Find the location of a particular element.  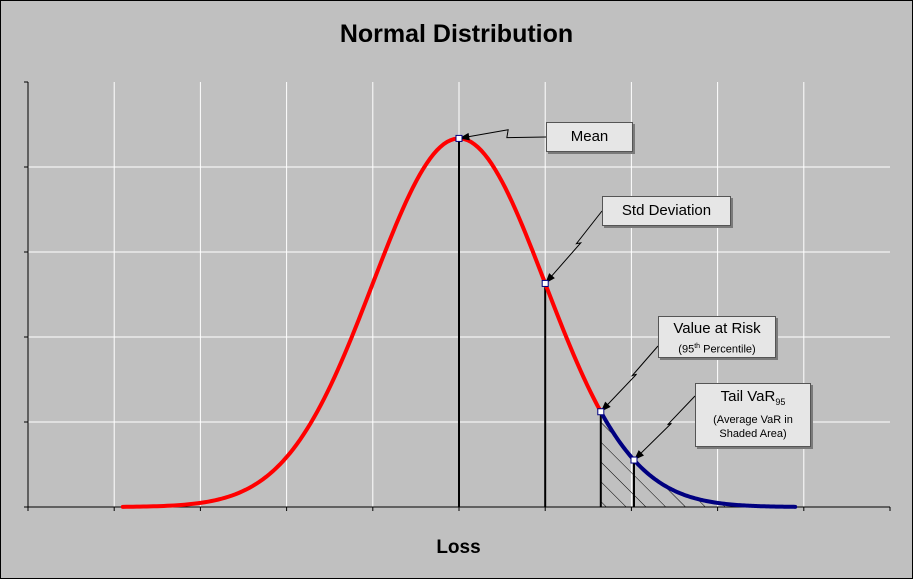

label-var-sublabel: (95th Percentile) is located at coordinates (717, 349).